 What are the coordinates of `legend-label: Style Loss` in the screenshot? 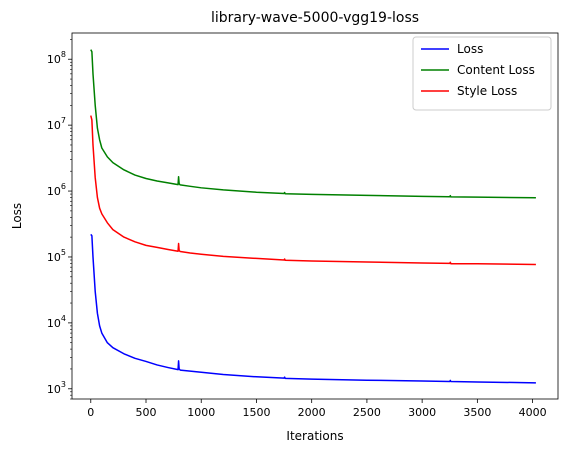 It's located at (487, 91).